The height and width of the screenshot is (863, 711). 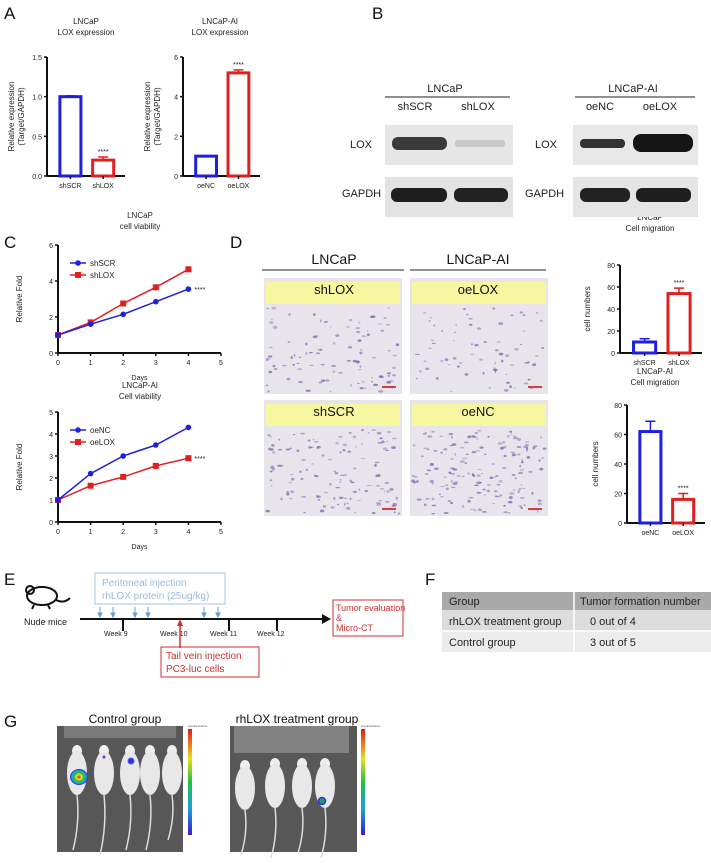 What do you see at coordinates (140, 226) in the screenshot?
I see `chart-title: cell viability` at bounding box center [140, 226].